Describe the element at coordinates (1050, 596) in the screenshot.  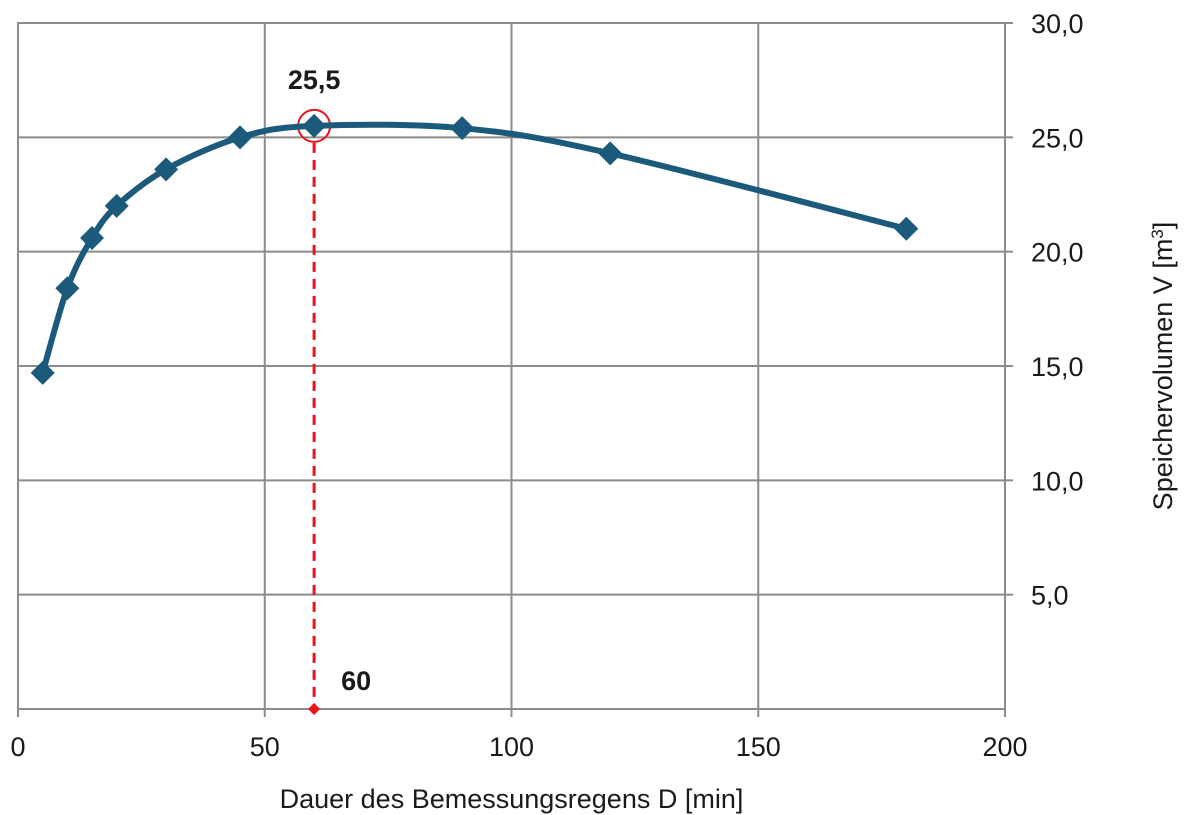
I see `y-tick-label: 5,0` at that location.